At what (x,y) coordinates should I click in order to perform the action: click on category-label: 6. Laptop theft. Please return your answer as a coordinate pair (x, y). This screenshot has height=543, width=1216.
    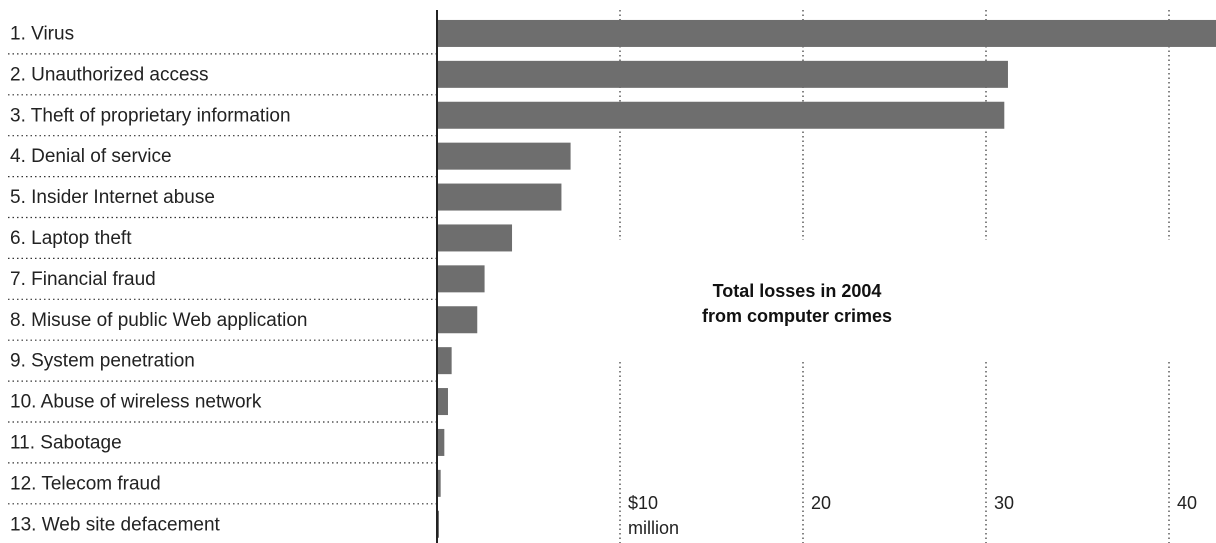
    Looking at the image, I should click on (71, 238).